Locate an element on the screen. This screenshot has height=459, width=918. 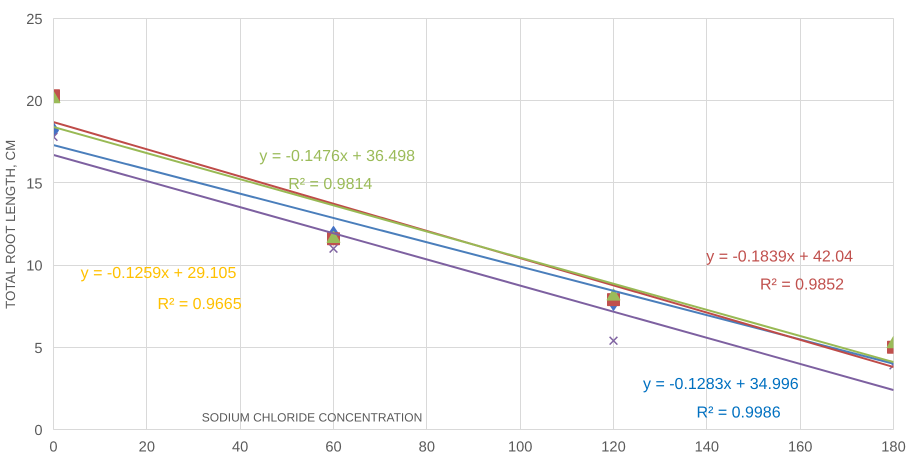
x-tick-label: 100 is located at coordinates (520, 448).